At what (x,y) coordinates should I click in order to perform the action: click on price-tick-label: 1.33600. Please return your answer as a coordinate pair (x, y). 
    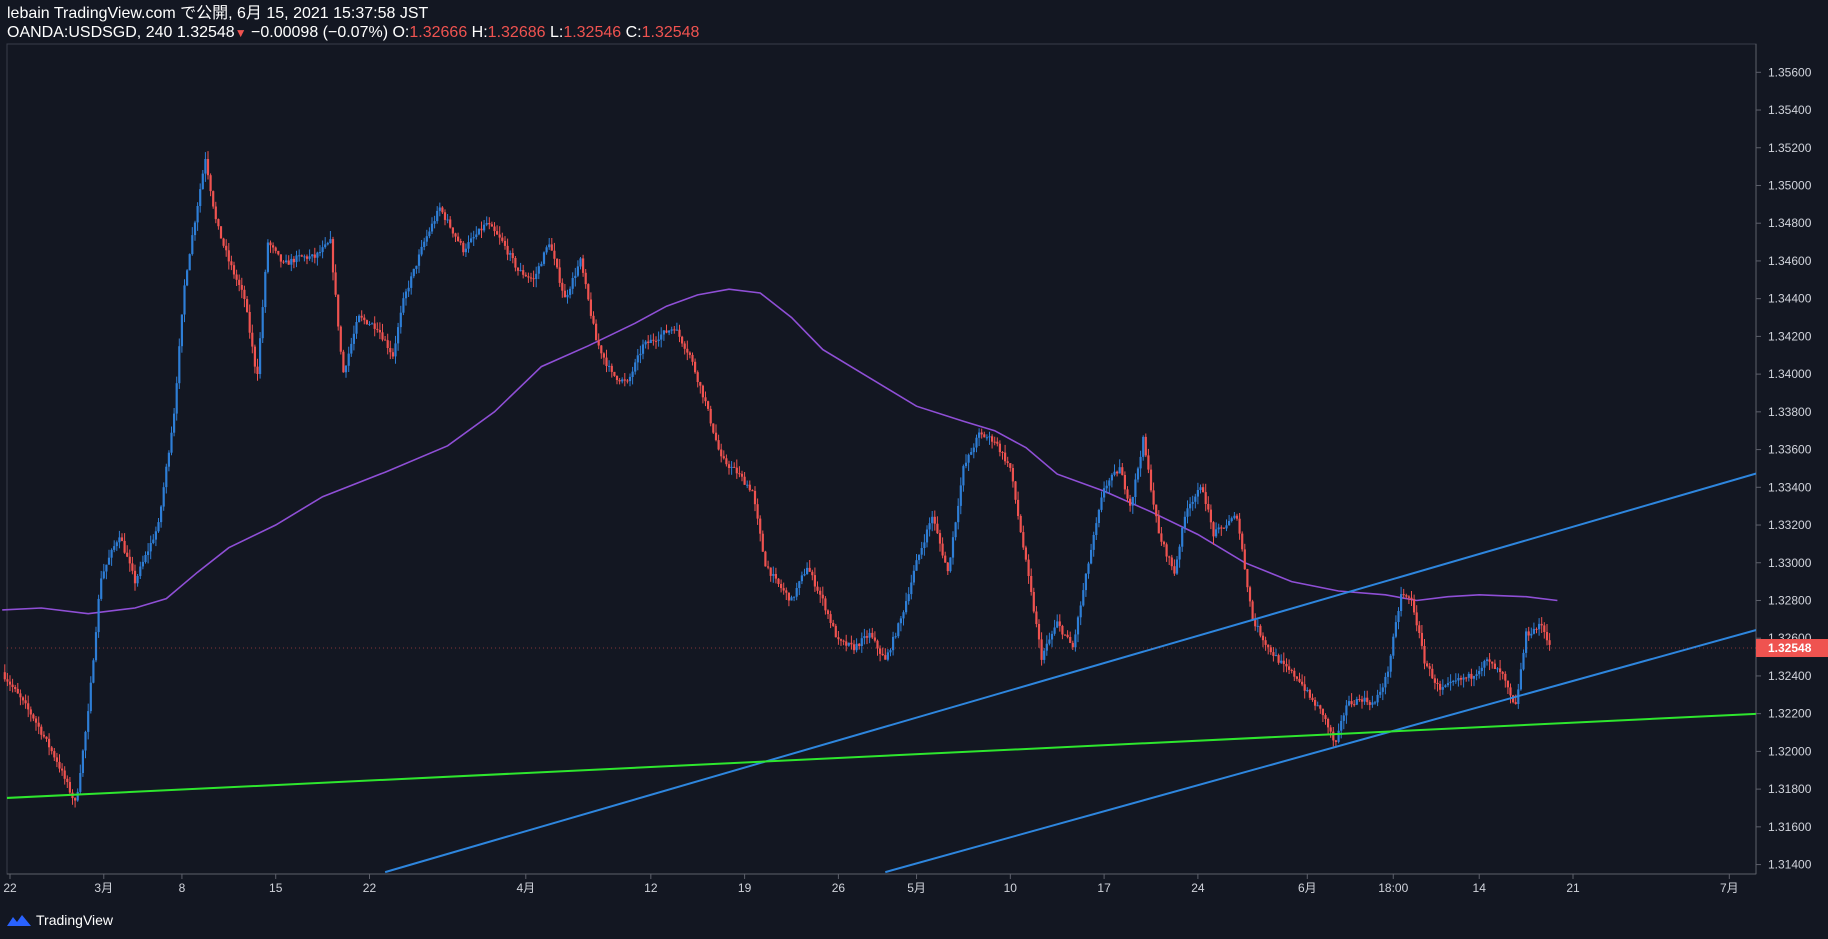
    Looking at the image, I should click on (1790, 450).